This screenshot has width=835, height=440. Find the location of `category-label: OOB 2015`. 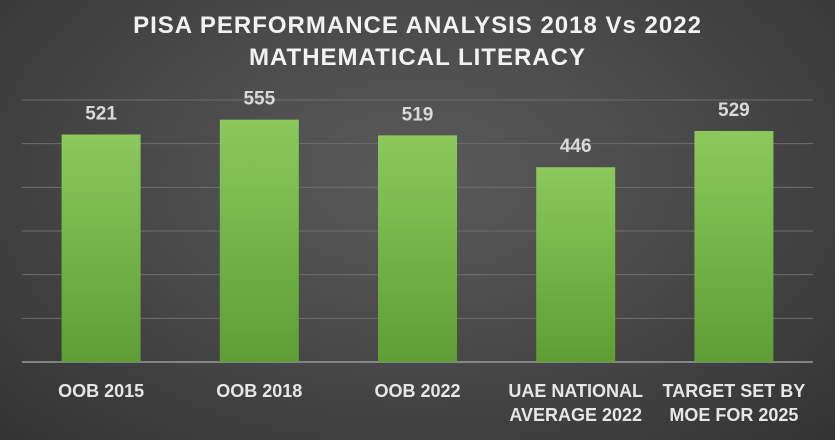

category-label: OOB 2015 is located at coordinates (101, 391).